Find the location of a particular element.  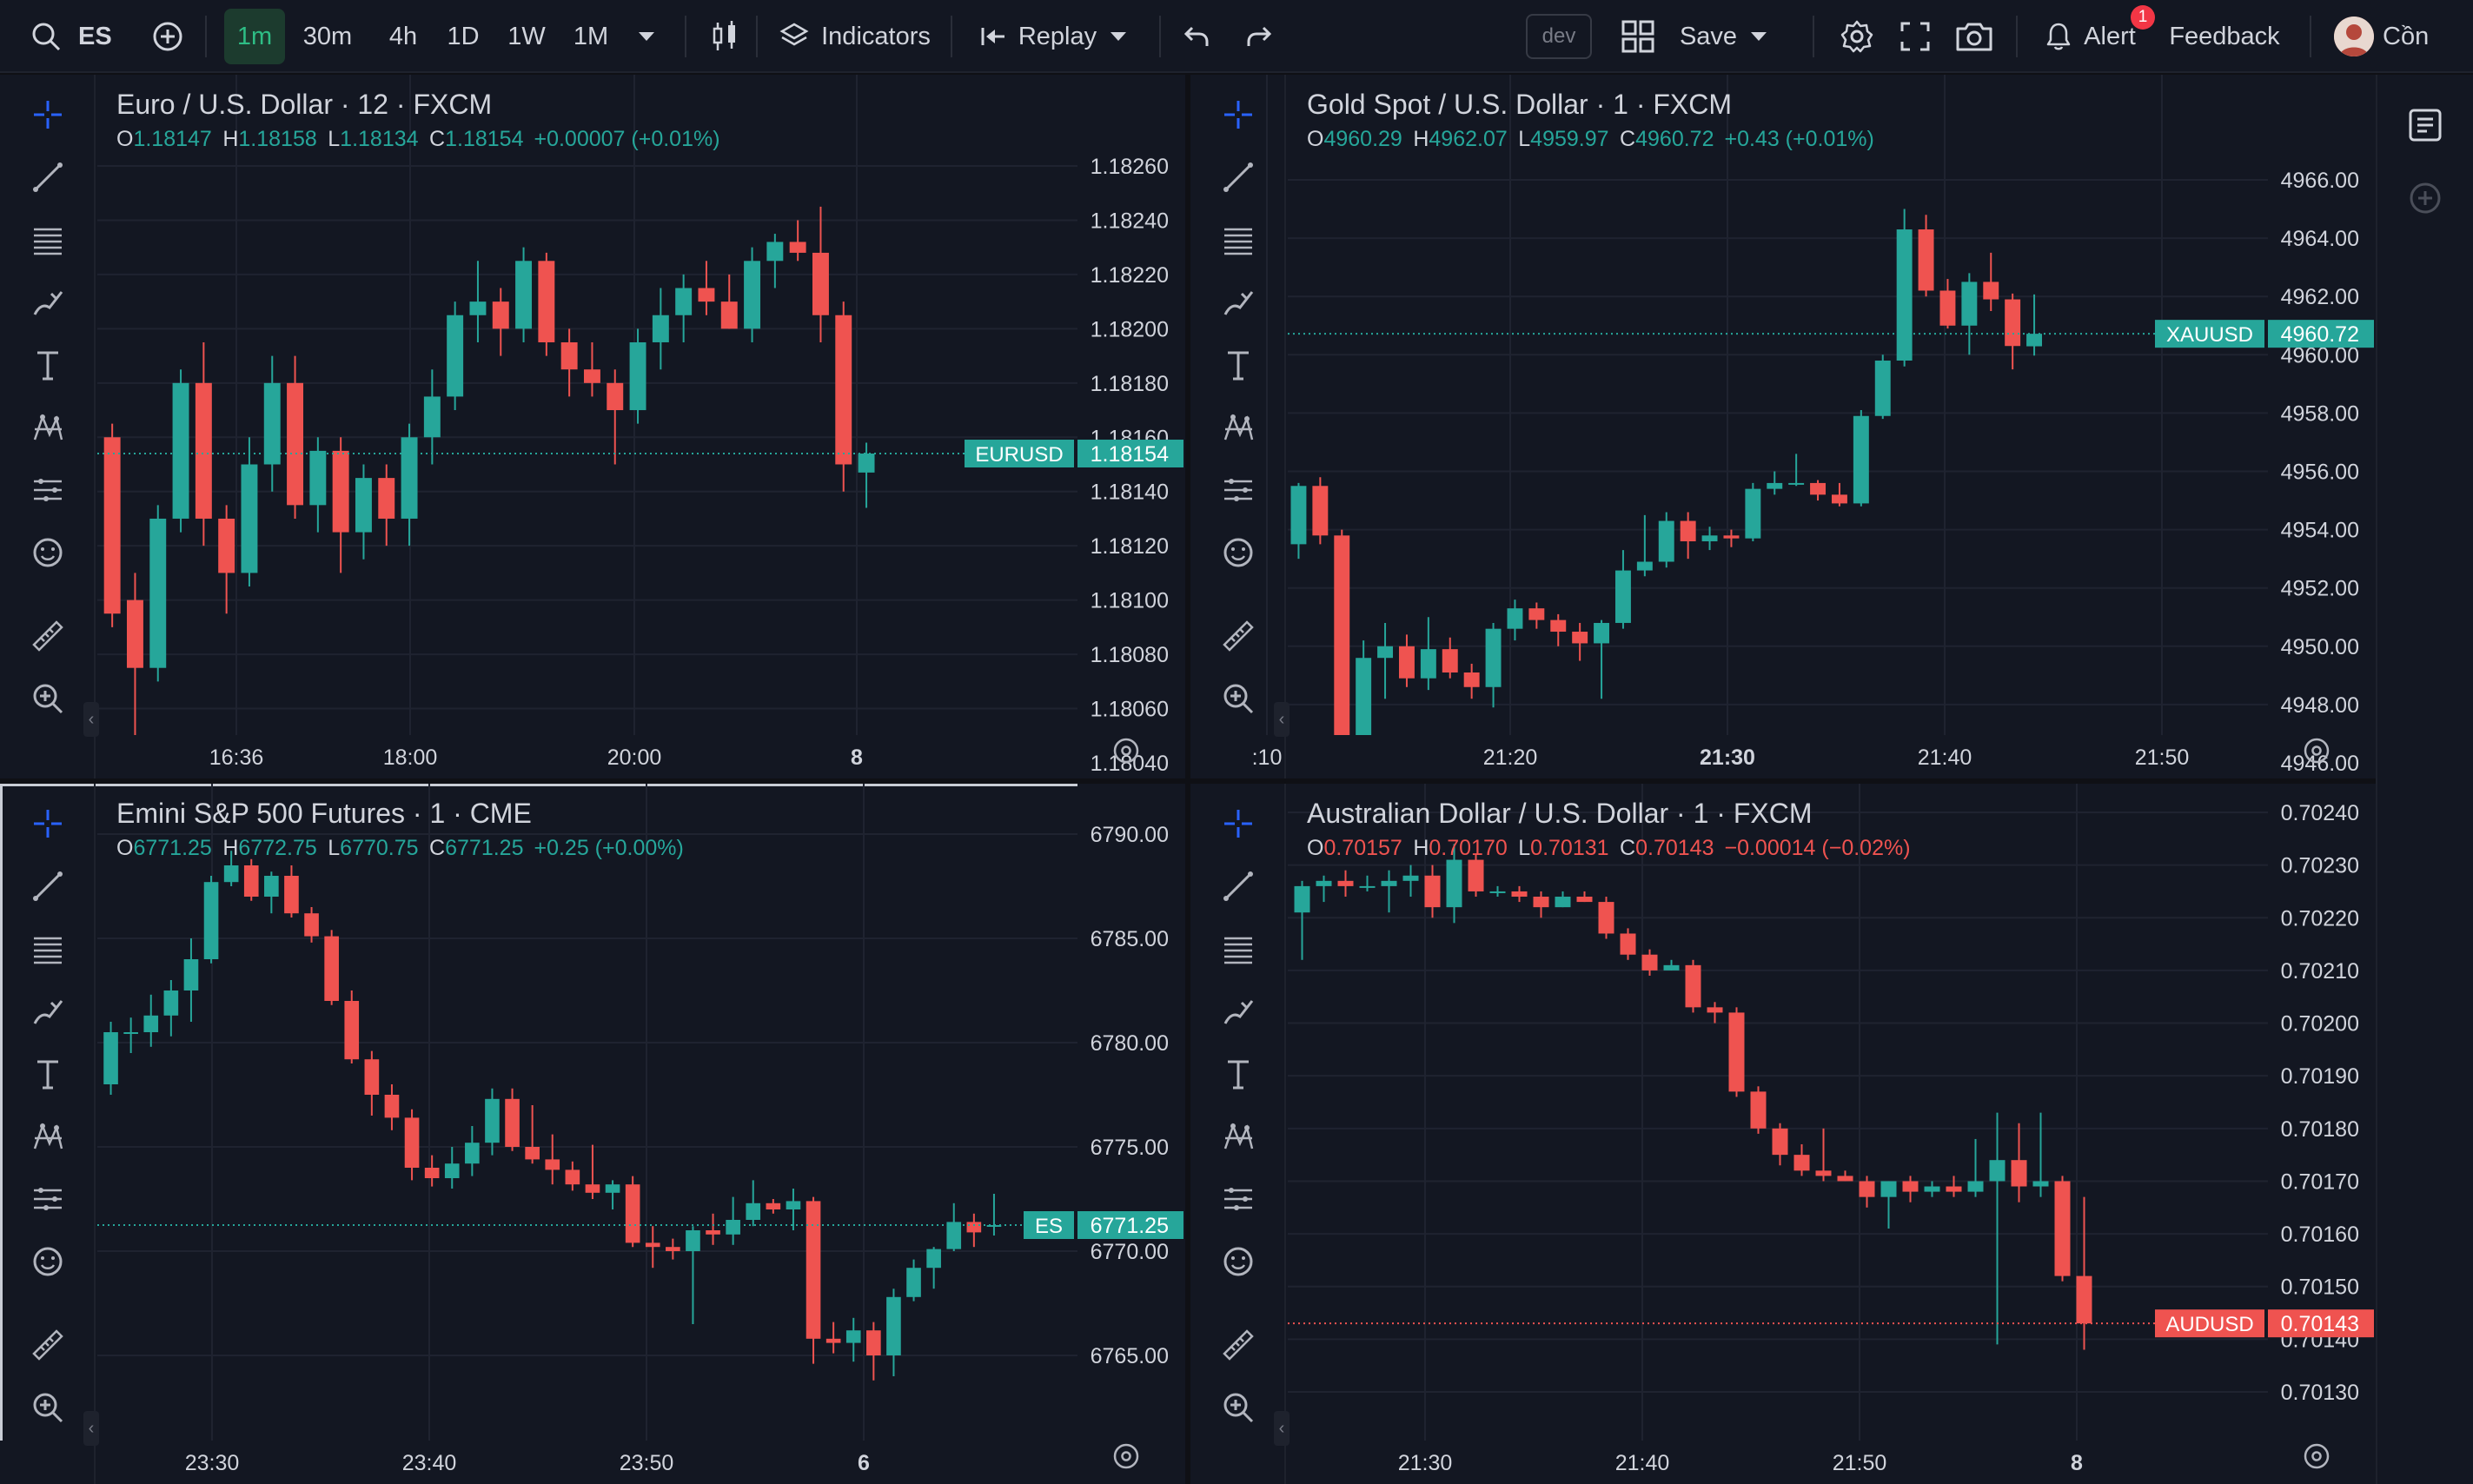

add-widget-button is located at coordinates (2425, 198).